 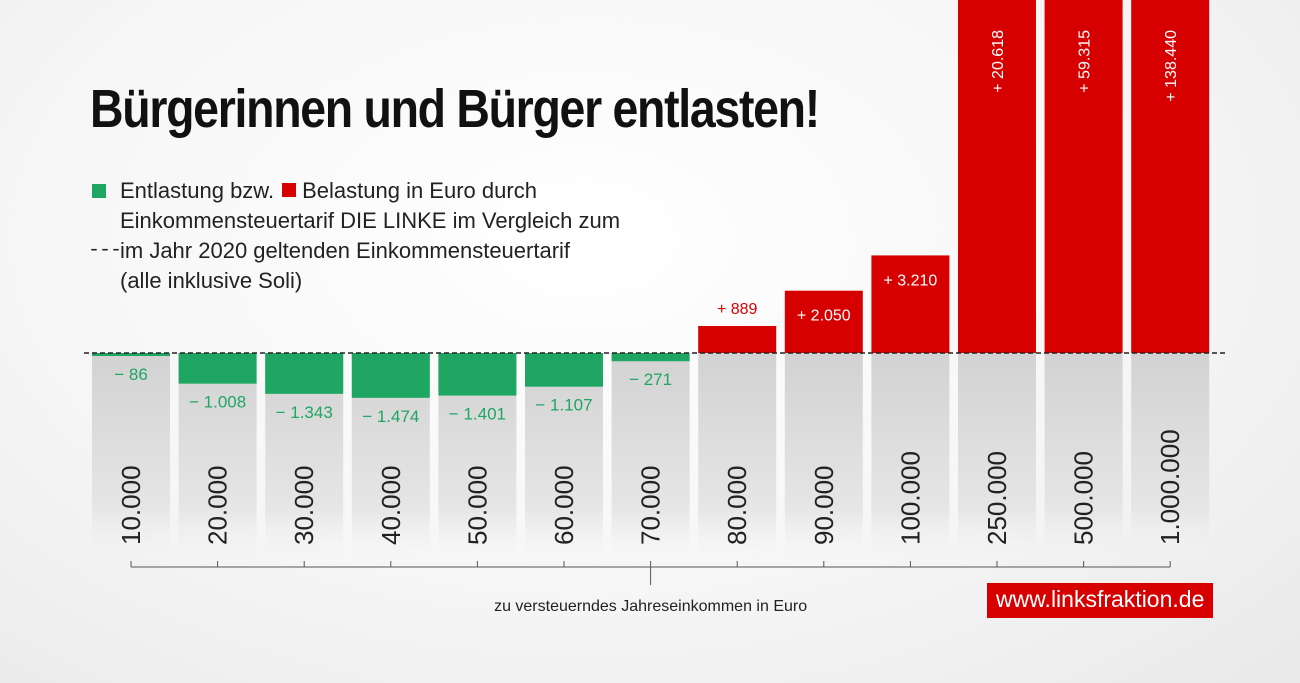 What do you see at coordinates (824, 505) in the screenshot?
I see `category-label: 90.000` at bounding box center [824, 505].